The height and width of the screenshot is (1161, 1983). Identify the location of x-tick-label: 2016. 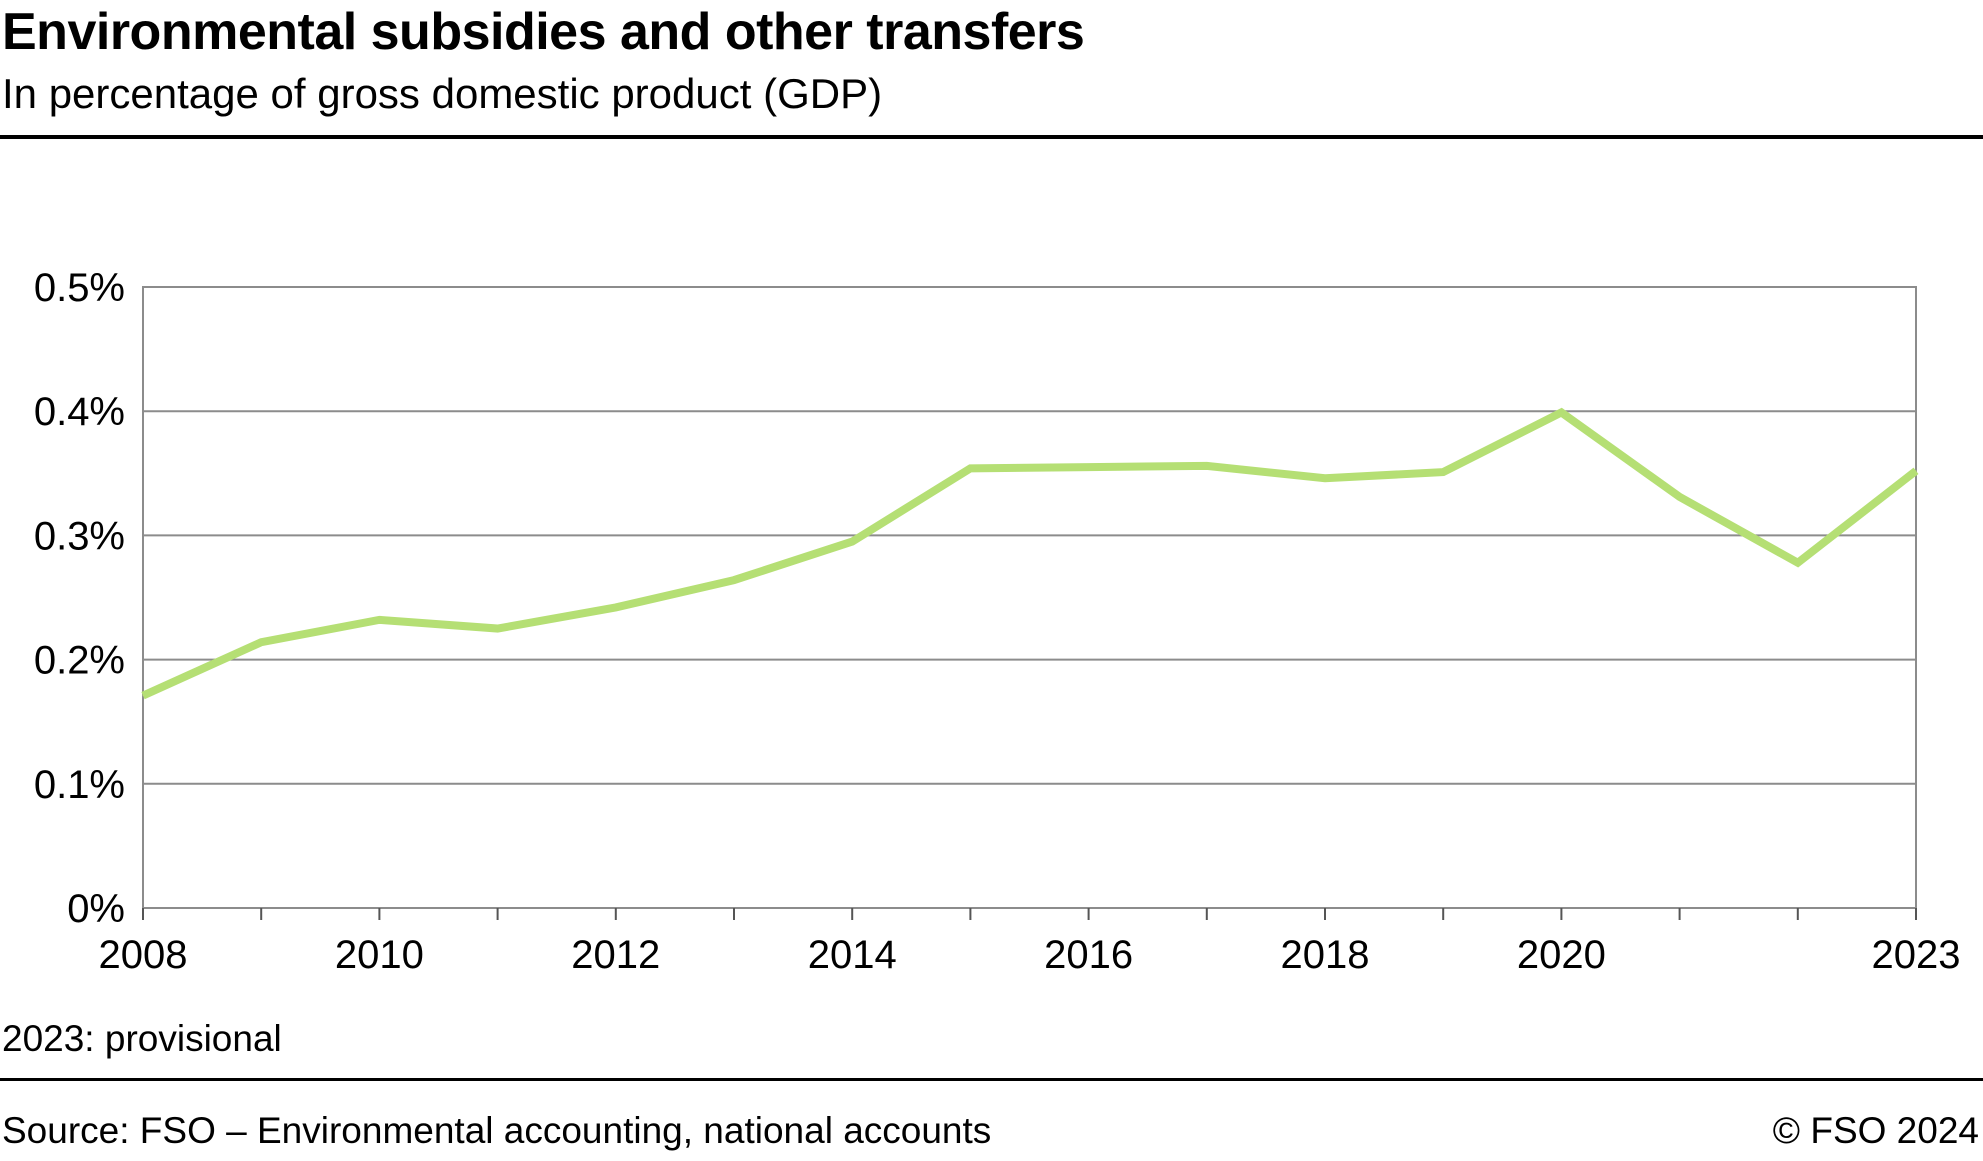
(1088, 955).